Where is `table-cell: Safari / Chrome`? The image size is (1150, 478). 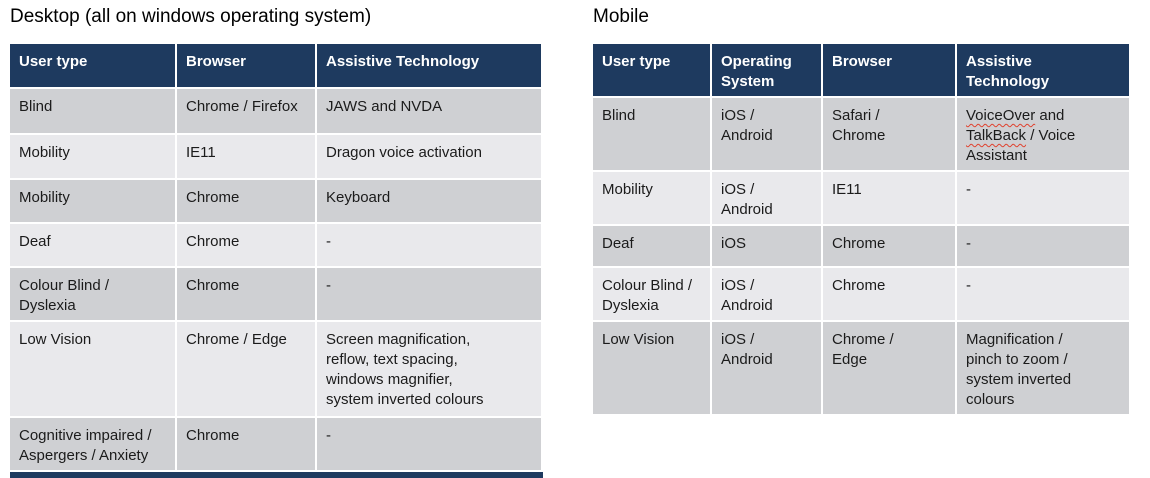
table-cell: Safari / Chrome is located at coordinates (889, 134).